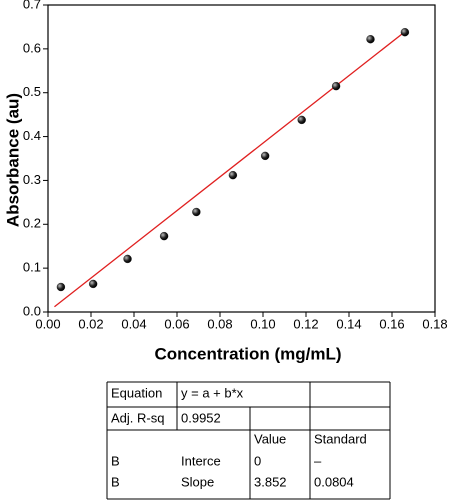  Describe the element at coordinates (305, 323) in the screenshot. I see `x-tick-label: 0.12` at that location.